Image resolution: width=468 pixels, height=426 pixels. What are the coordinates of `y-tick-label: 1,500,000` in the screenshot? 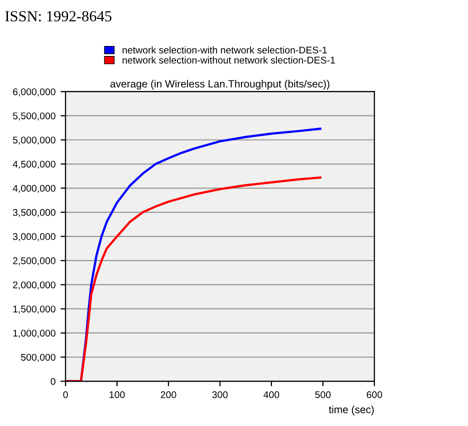 It's located at (34, 310).